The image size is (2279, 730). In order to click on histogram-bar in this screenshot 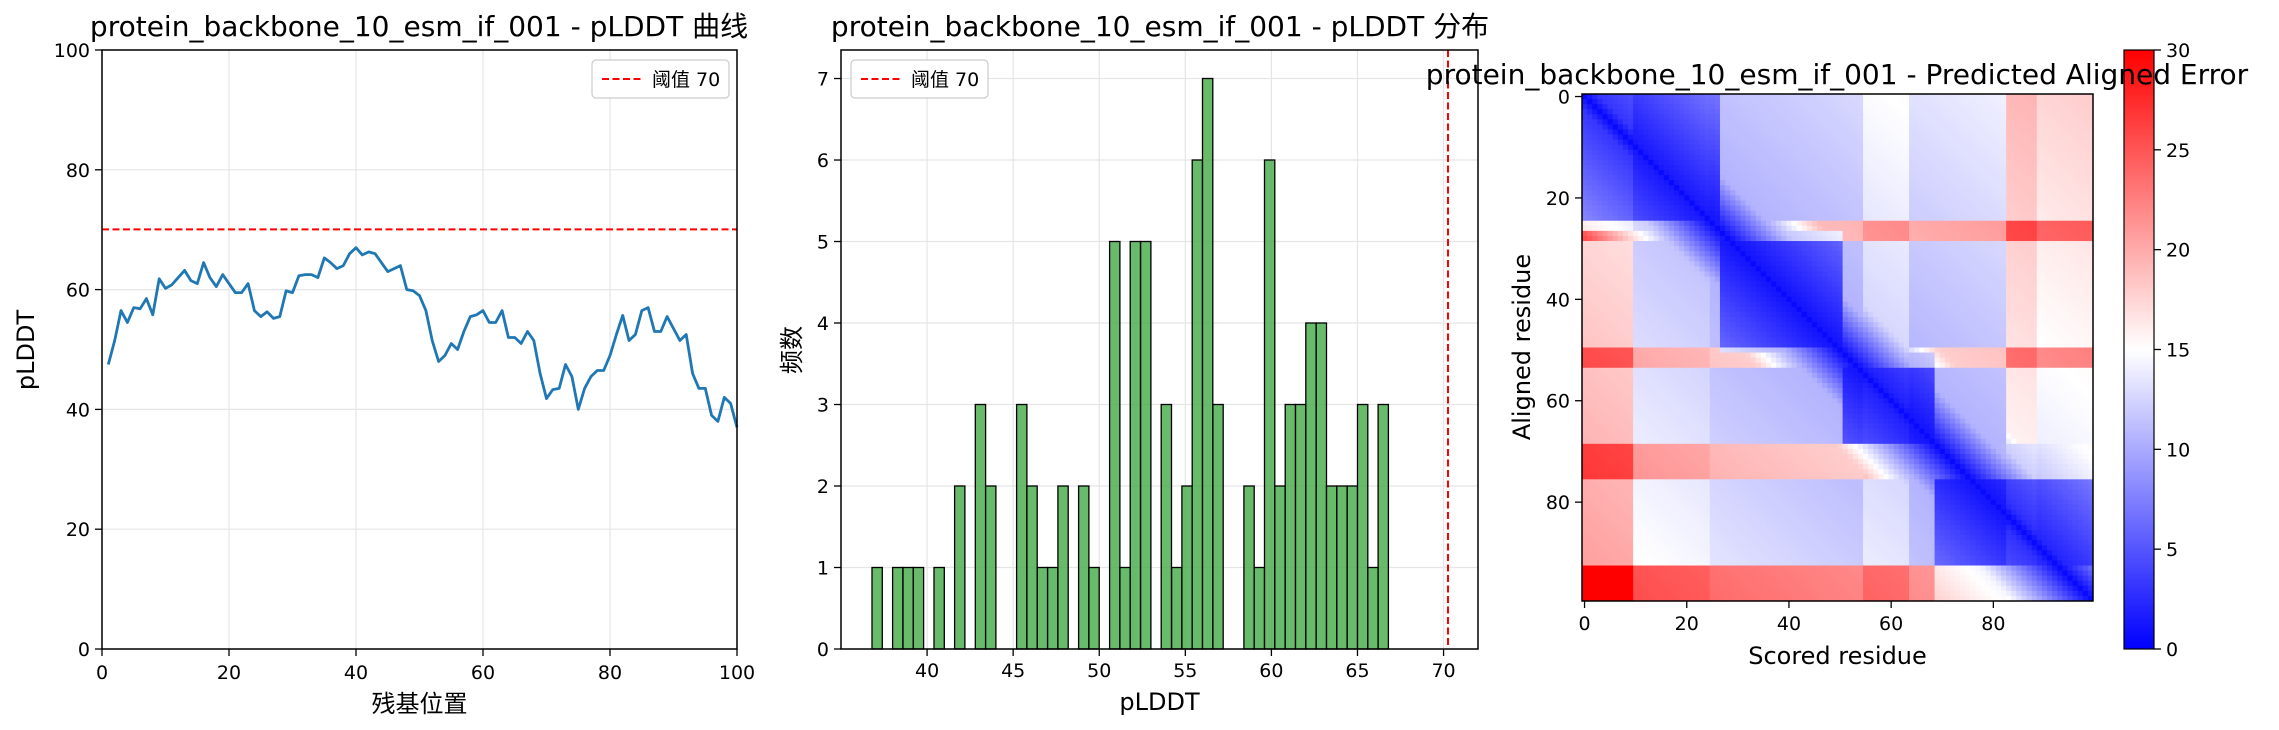, I will do `click(1218, 526)`.